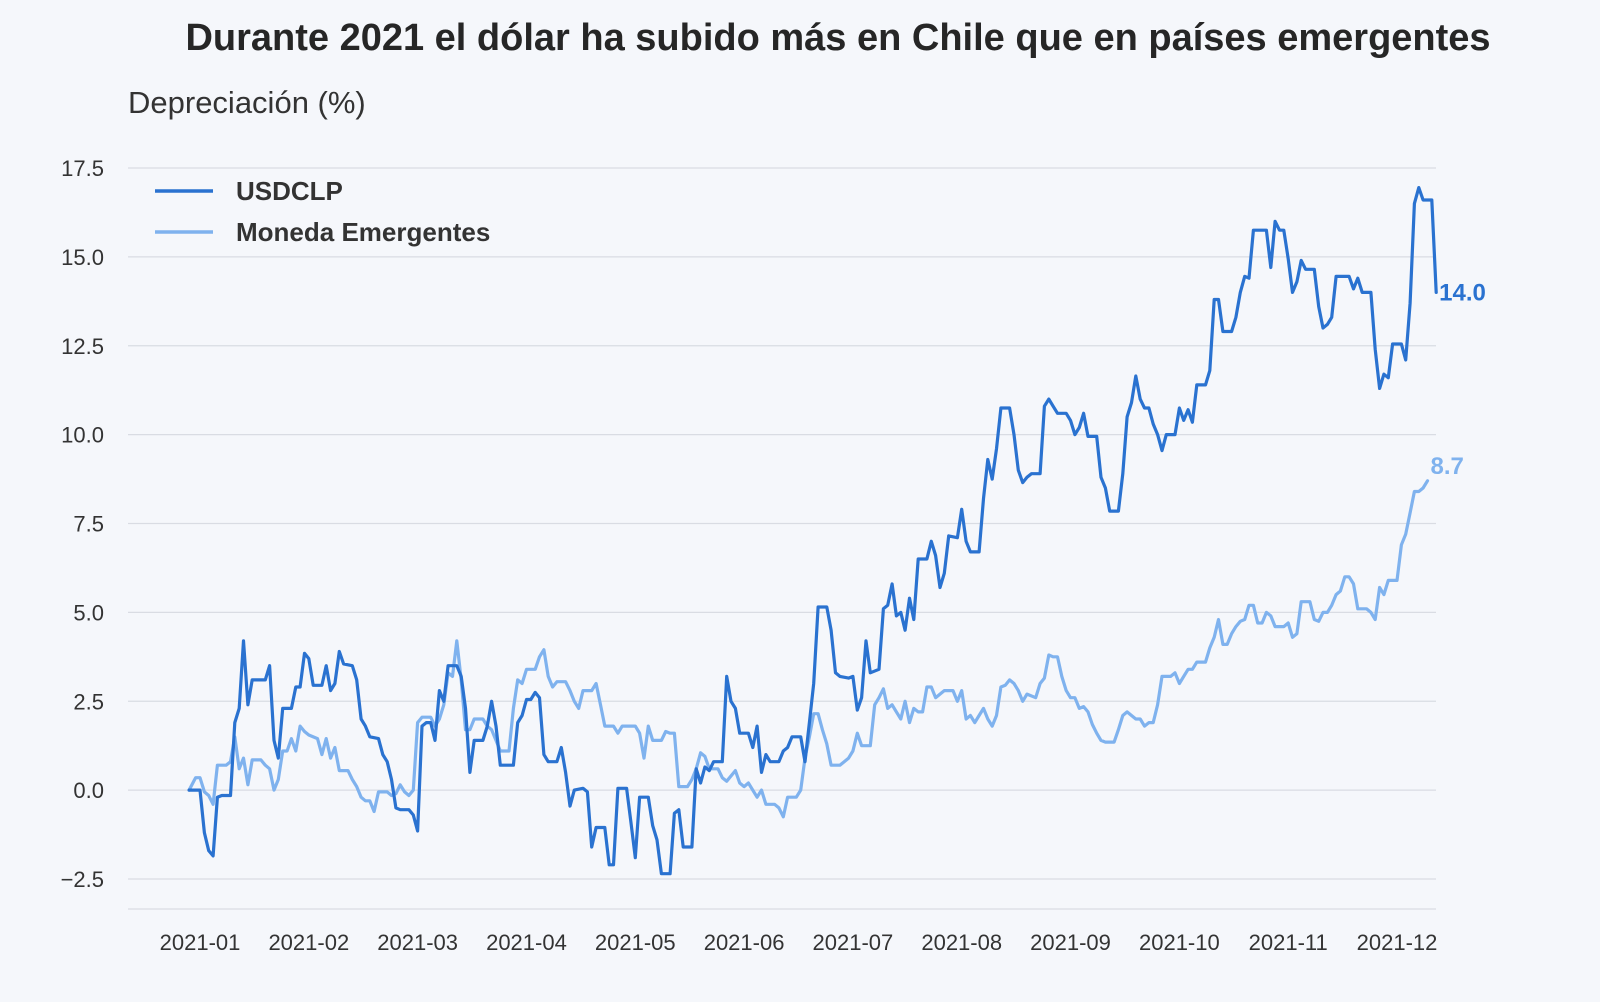  What do you see at coordinates (1457, 379) in the screenshot?
I see `series-end-labels: 8.7 14.0` at bounding box center [1457, 379].